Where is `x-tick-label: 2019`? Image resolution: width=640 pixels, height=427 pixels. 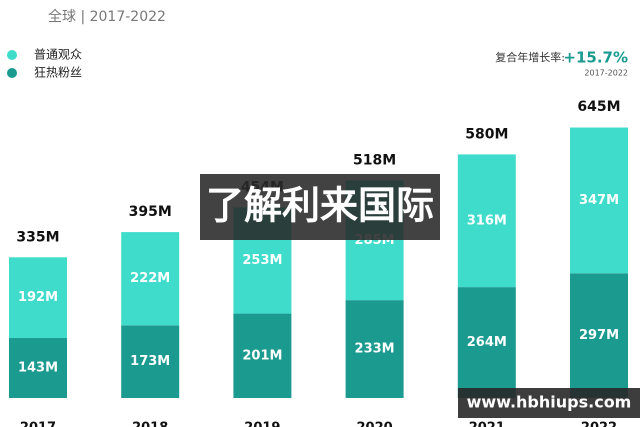 x-tick-label: 2019 is located at coordinates (262, 424).